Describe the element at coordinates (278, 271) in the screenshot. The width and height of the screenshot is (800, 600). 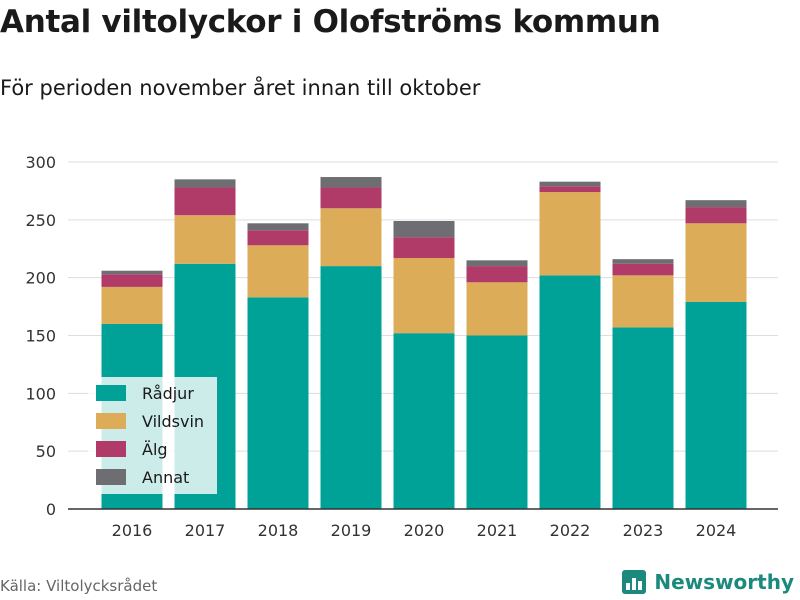
I see `bar-2018-vildsvin` at that location.